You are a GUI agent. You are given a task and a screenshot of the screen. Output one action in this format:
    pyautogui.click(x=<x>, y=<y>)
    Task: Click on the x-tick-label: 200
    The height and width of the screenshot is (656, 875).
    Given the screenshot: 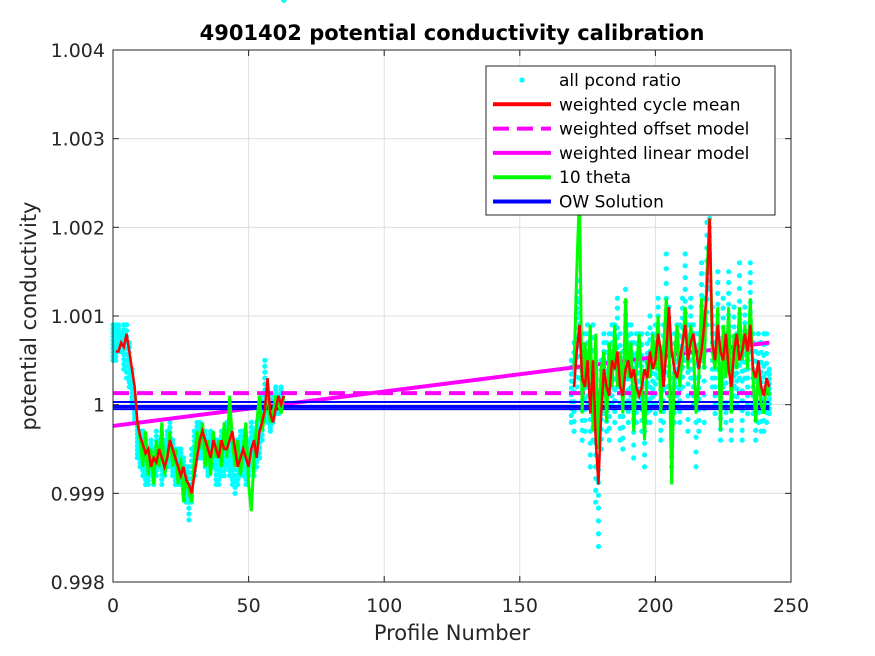 What is the action you would take?
    pyautogui.click(x=655, y=606)
    